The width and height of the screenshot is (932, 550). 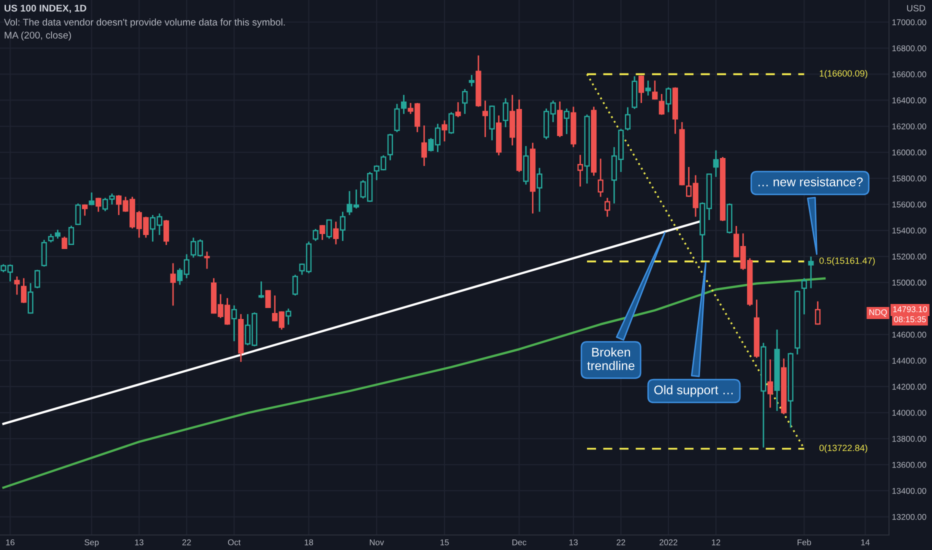 What do you see at coordinates (909, 205) in the screenshot?
I see `y-tick-label: 15600.00` at bounding box center [909, 205].